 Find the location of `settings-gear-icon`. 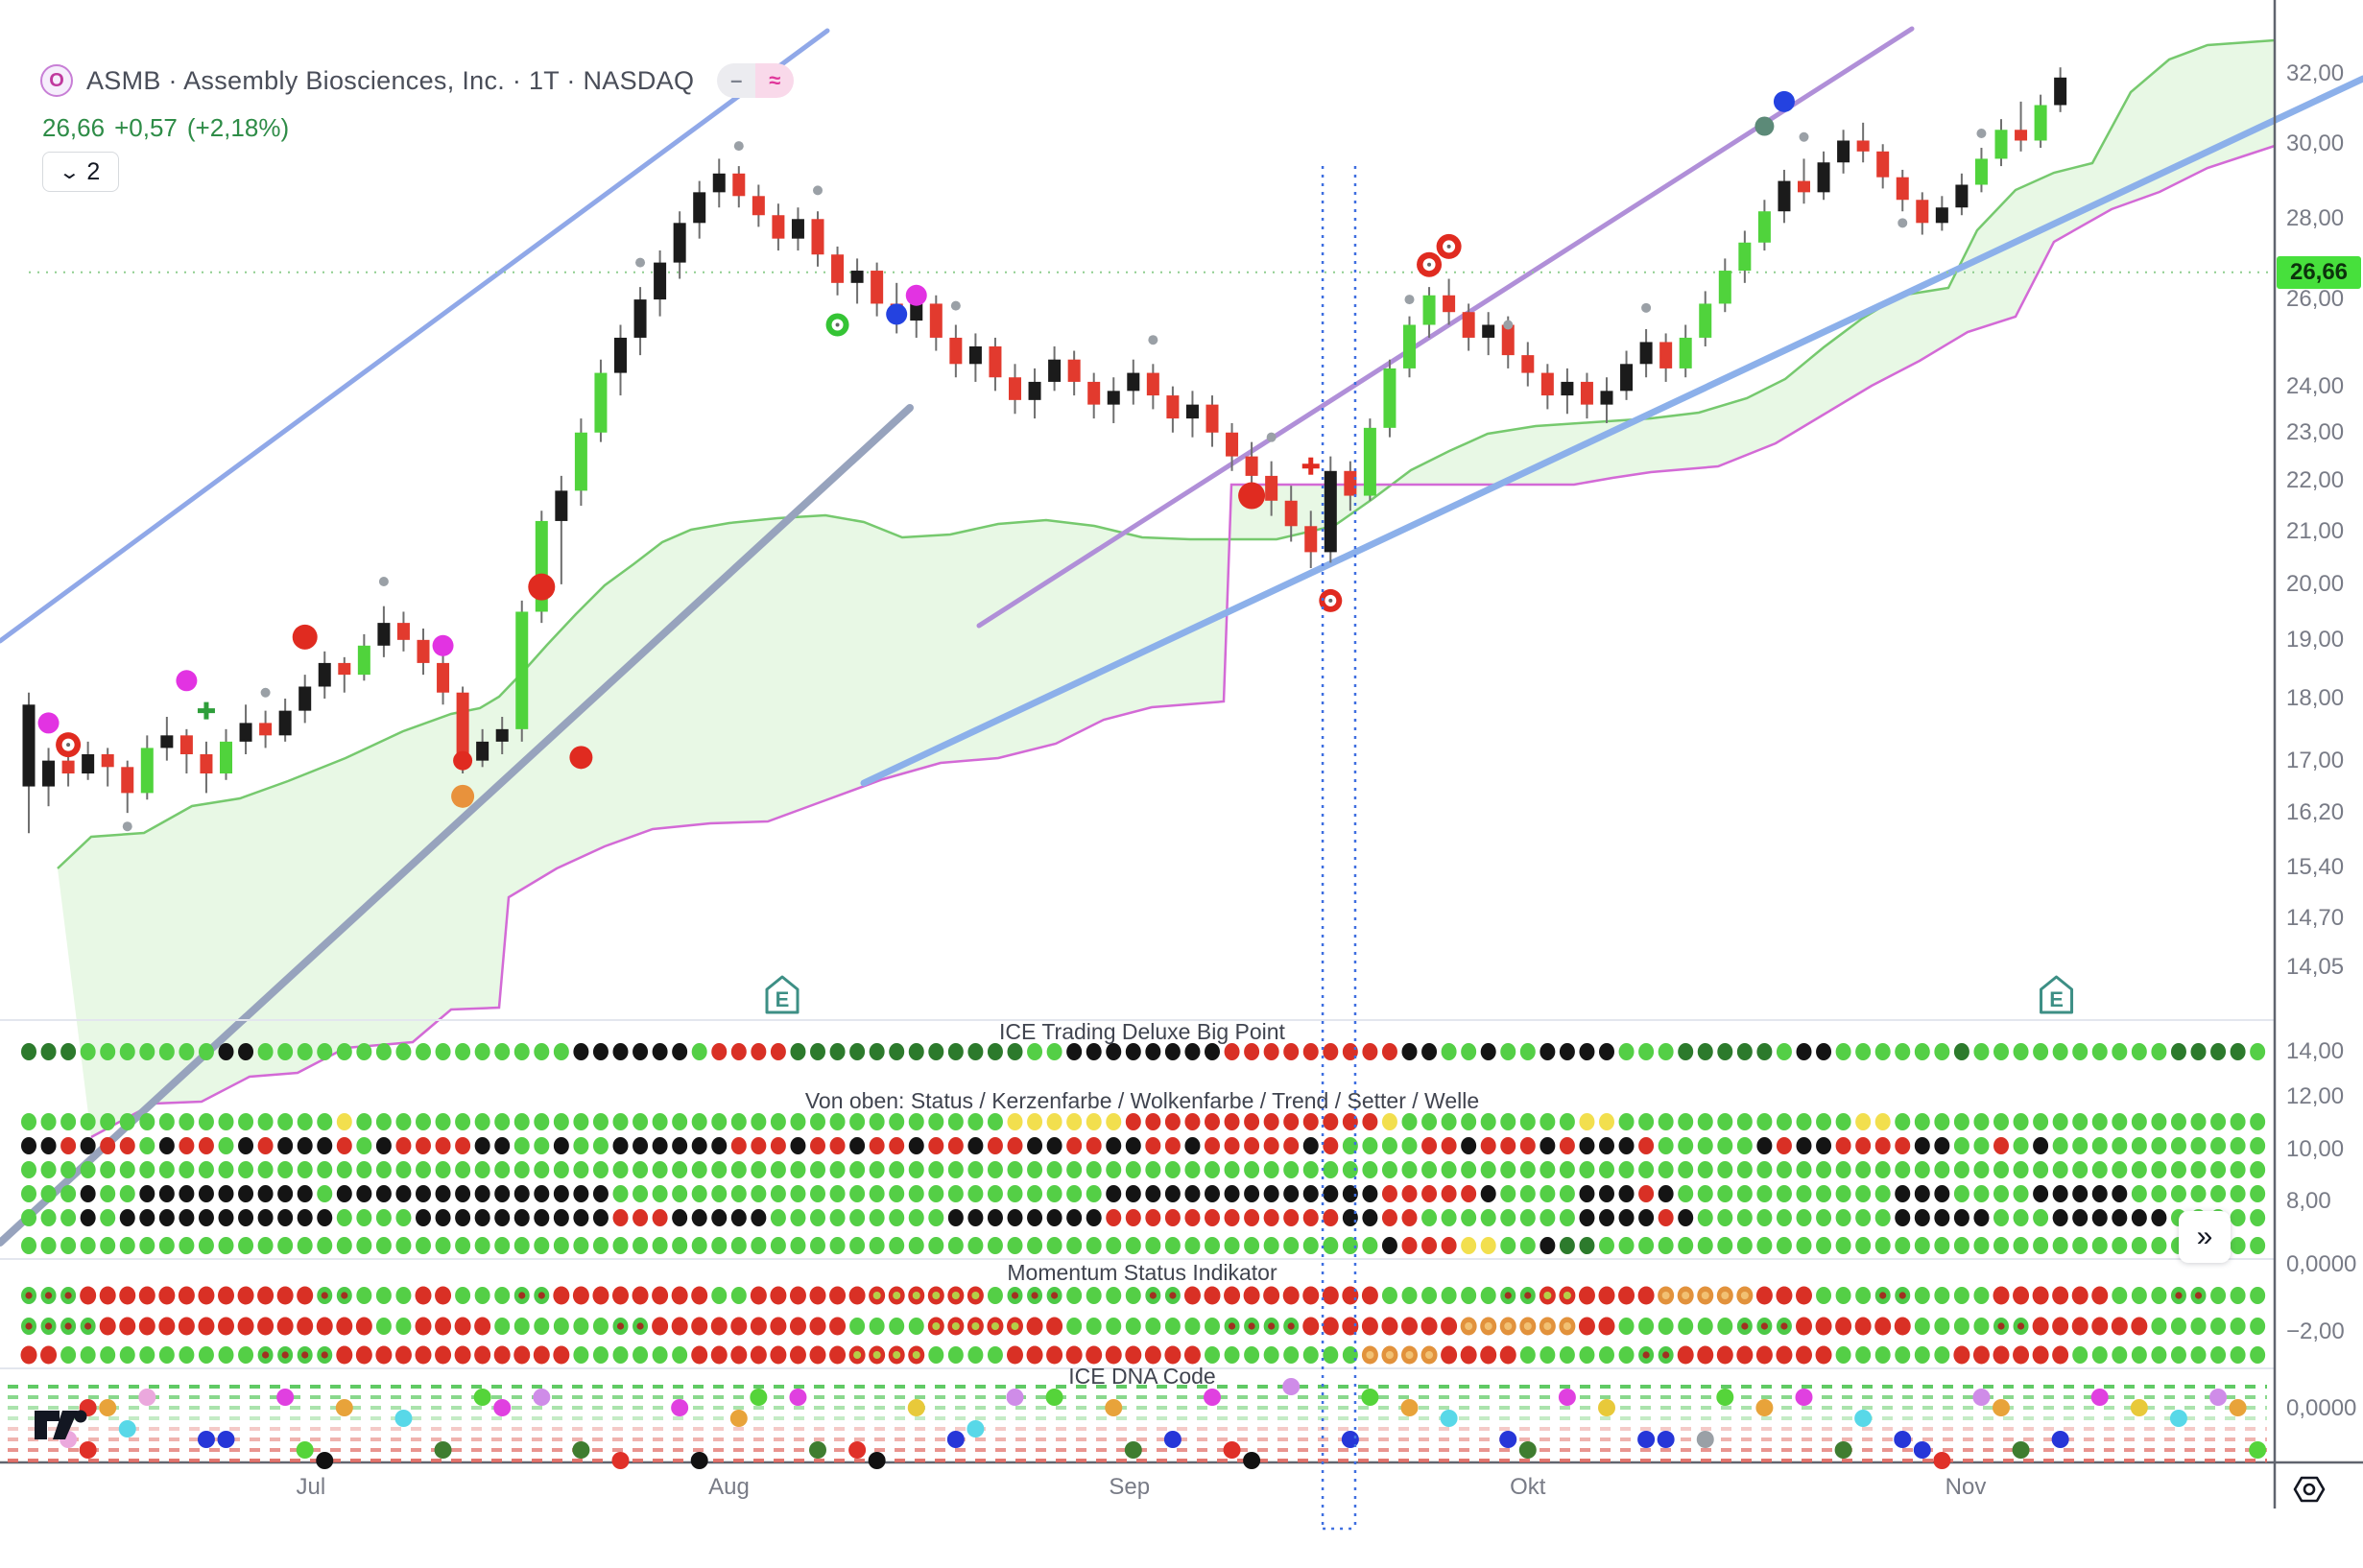

settings-gear-icon is located at coordinates (2309, 1491).